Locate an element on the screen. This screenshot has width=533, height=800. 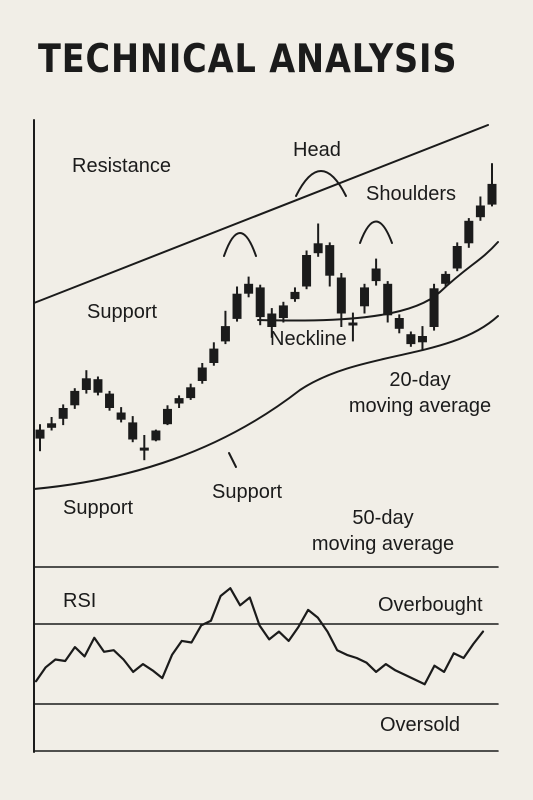
support-curve-upper is located at coordinates (378, 281).